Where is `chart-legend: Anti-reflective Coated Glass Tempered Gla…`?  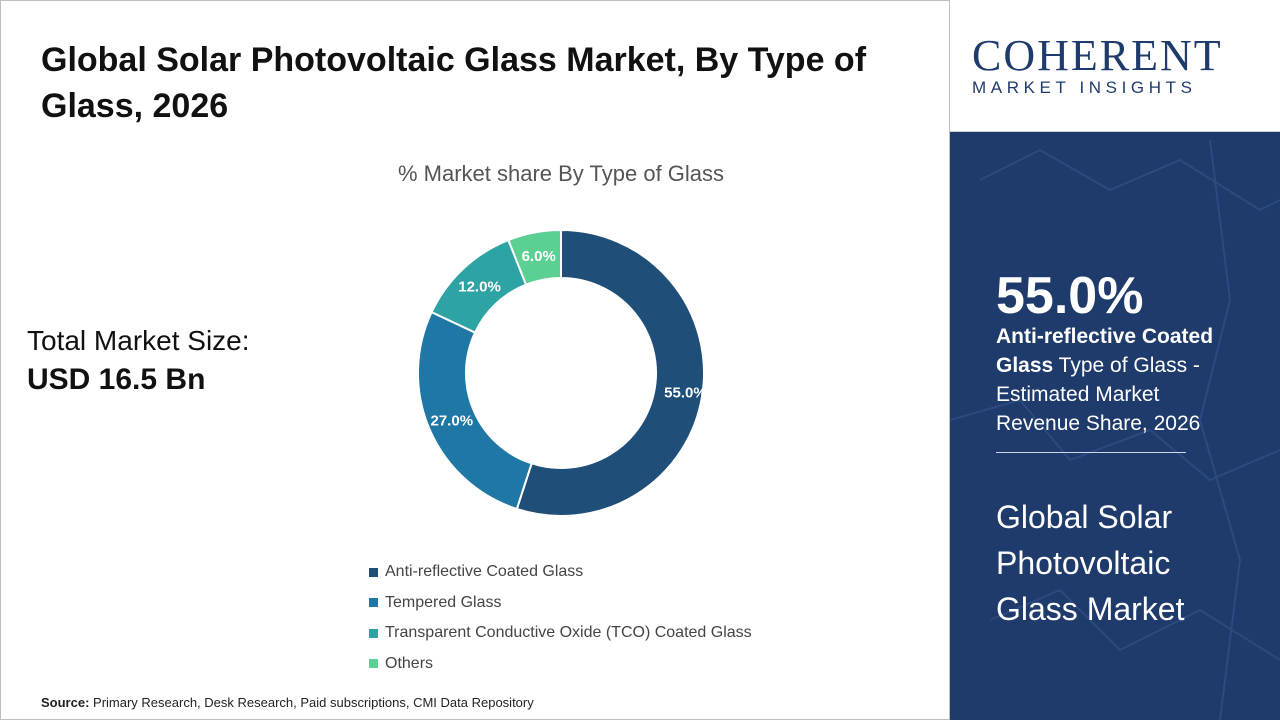
chart-legend: Anti-reflective Coated Glass Tempered Gla… is located at coordinates (560, 618).